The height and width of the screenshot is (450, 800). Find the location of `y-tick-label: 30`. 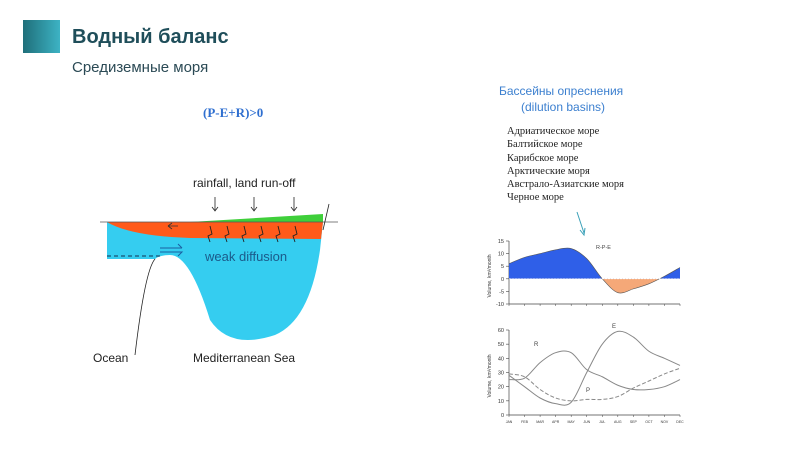

y-tick-label: 30 is located at coordinates (501, 374).